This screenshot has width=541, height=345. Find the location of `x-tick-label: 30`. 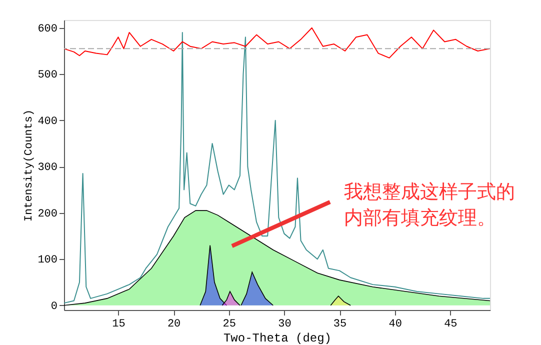

x-tick-label: 30 is located at coordinates (285, 324).